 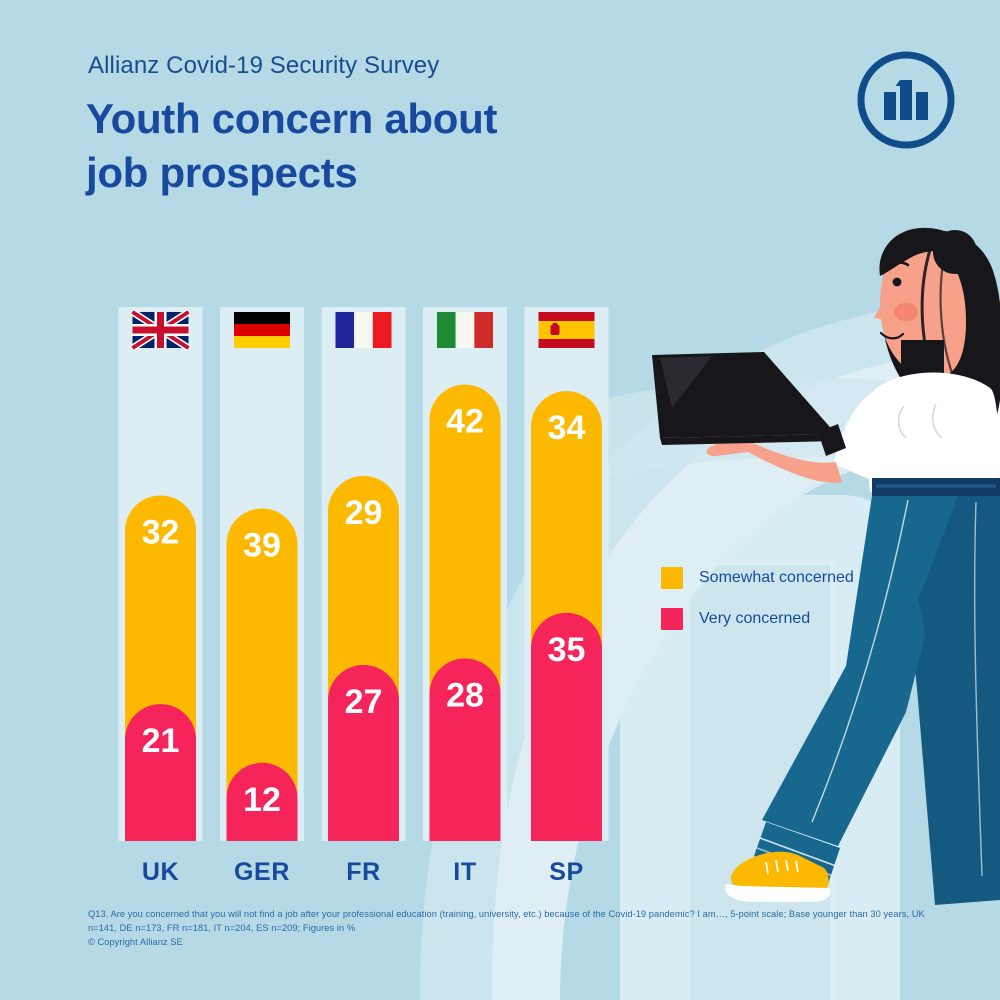 What do you see at coordinates (465, 422) in the screenshot?
I see `bar-value-somewhat: 42` at bounding box center [465, 422].